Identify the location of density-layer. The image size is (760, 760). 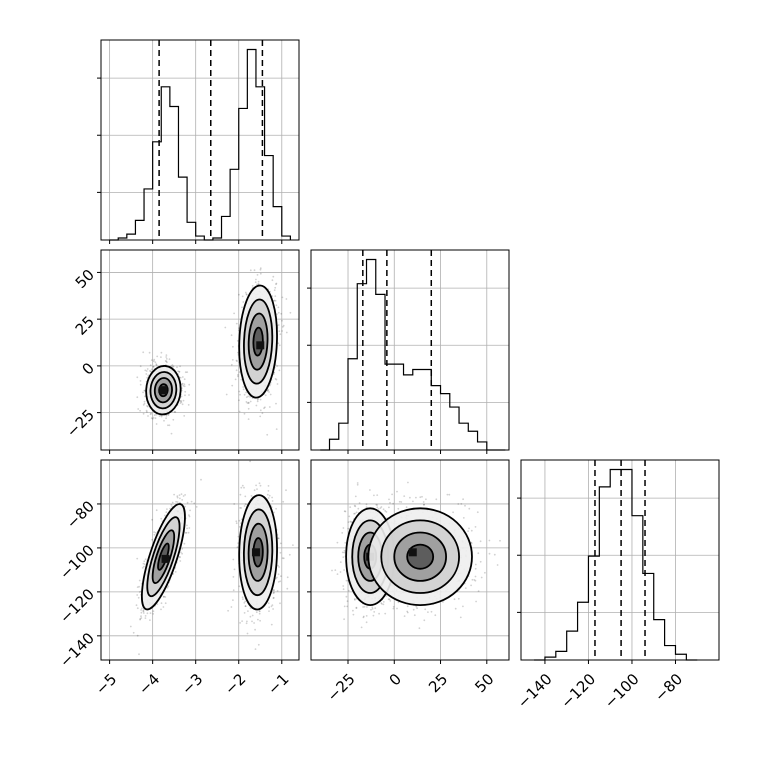
(416, 545).